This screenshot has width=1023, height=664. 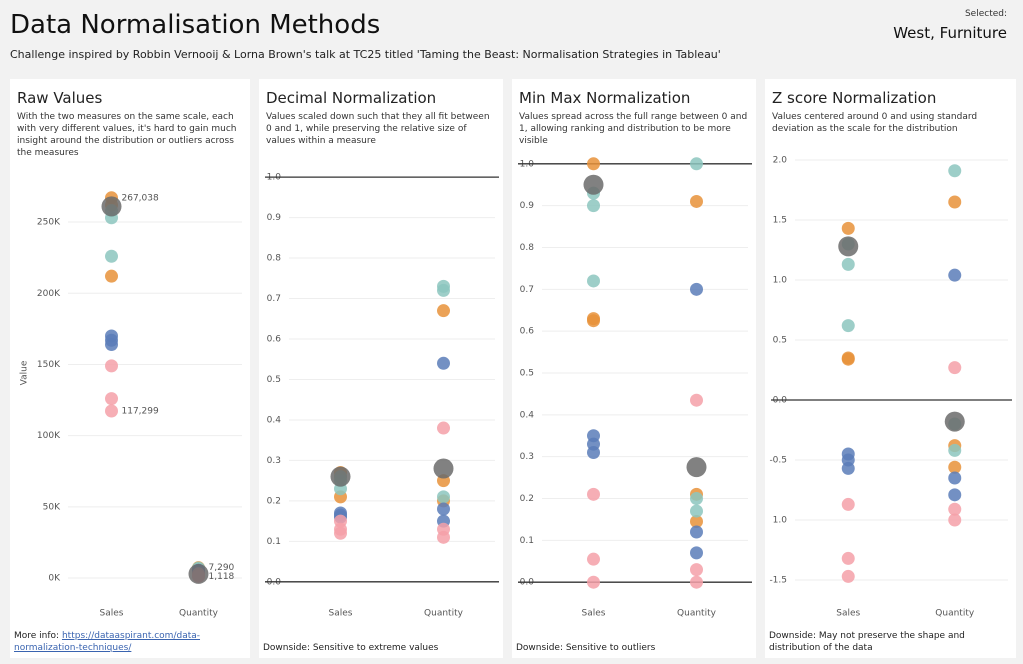 I want to click on title: Data Normalisation Methods, so click(x=195, y=25).